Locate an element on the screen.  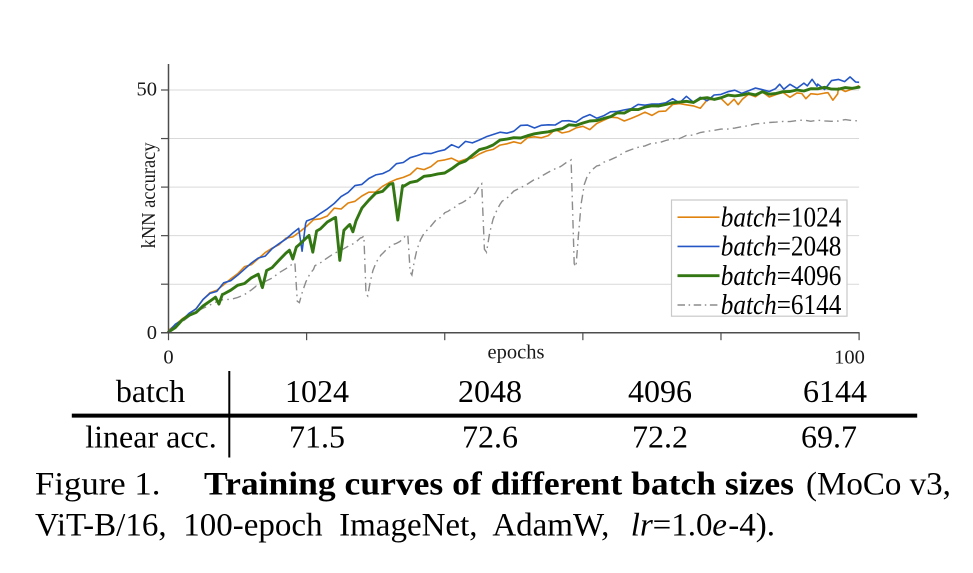
svg-text: 50 is located at coordinates (147, 90).